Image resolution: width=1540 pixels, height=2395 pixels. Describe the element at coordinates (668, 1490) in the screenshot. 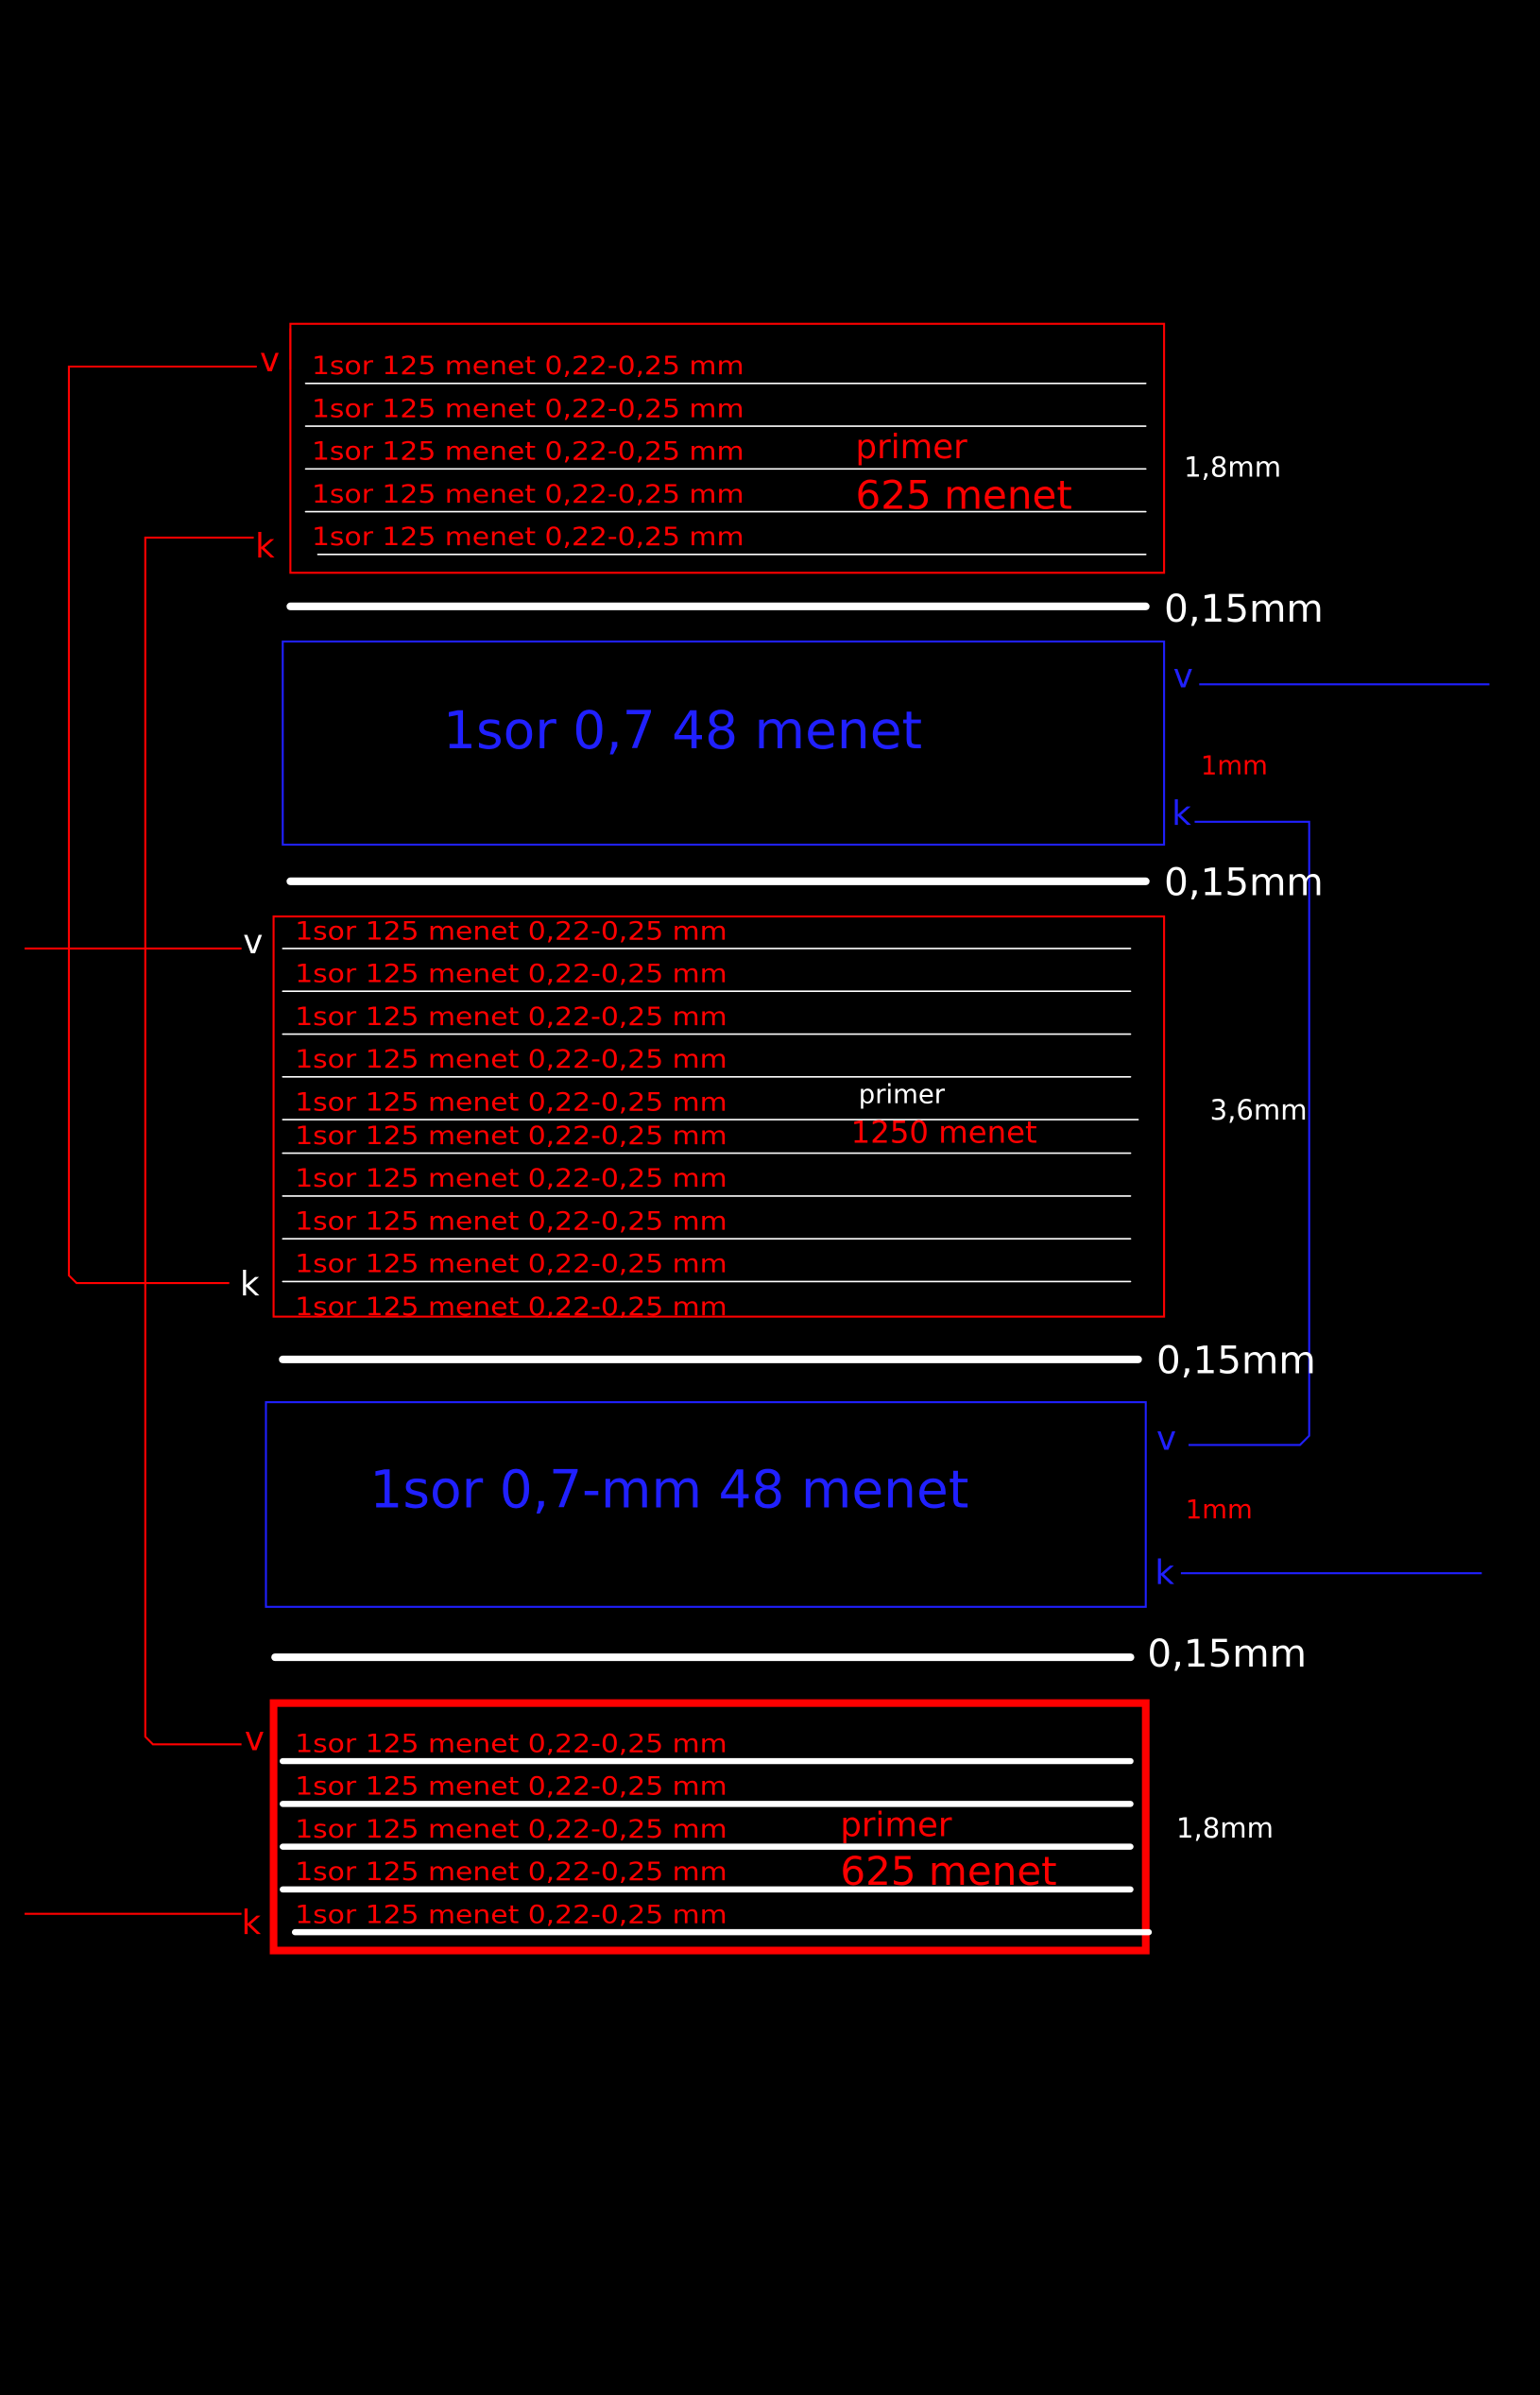

I see `winding-label: 1sor 0,7-mm 48 menet` at that location.